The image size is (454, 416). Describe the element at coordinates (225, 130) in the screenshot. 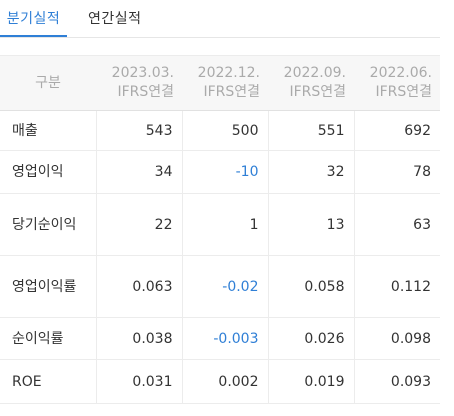

I see `table-cell: 500` at that location.